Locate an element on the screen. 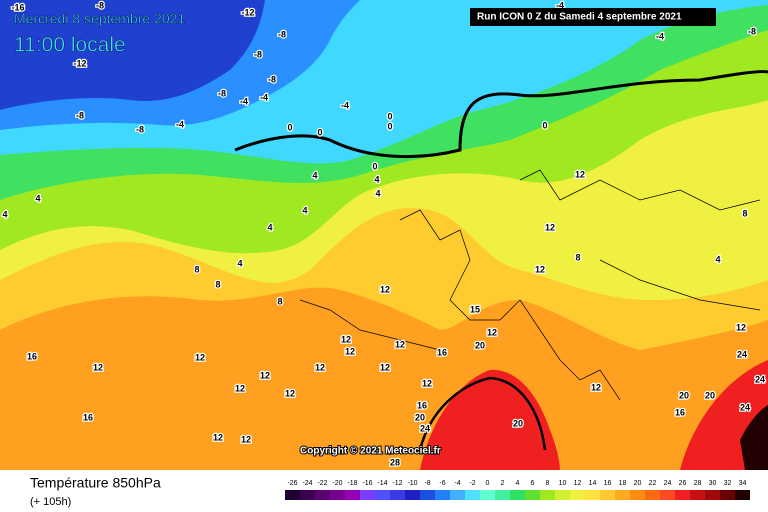 This screenshot has height=512, width=768. copyright: Copyright © 2021 Meteociel.fr is located at coordinates (370, 451).